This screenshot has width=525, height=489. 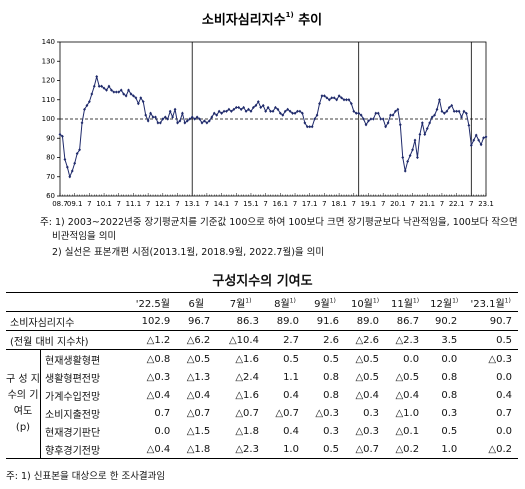 I want to click on y-tick-label: 130, so click(x=48, y=61).